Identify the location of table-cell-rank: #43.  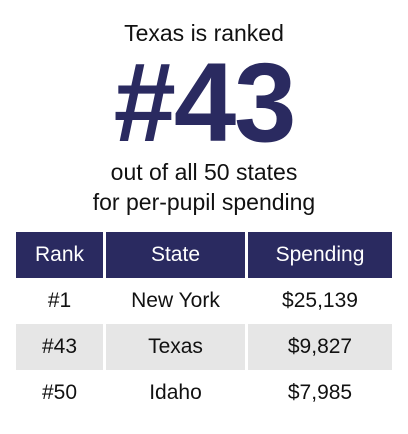
(61, 347).